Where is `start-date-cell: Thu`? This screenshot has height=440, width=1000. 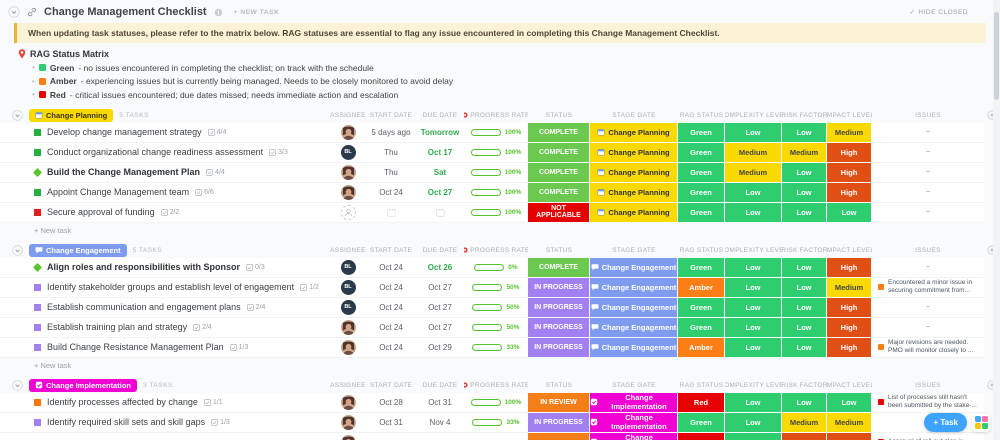 start-date-cell: Thu is located at coordinates (391, 152).